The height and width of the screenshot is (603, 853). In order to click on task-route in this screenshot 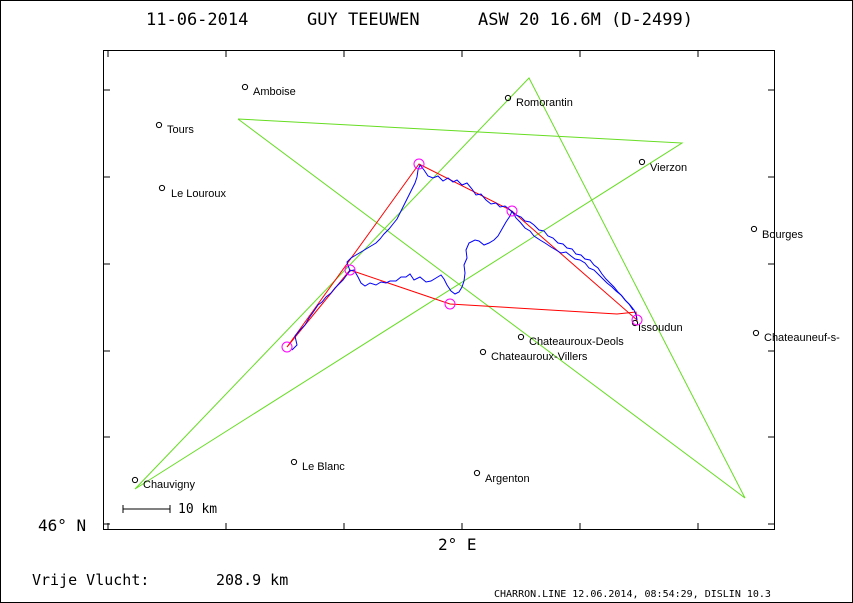, I will do `click(462, 255)`.